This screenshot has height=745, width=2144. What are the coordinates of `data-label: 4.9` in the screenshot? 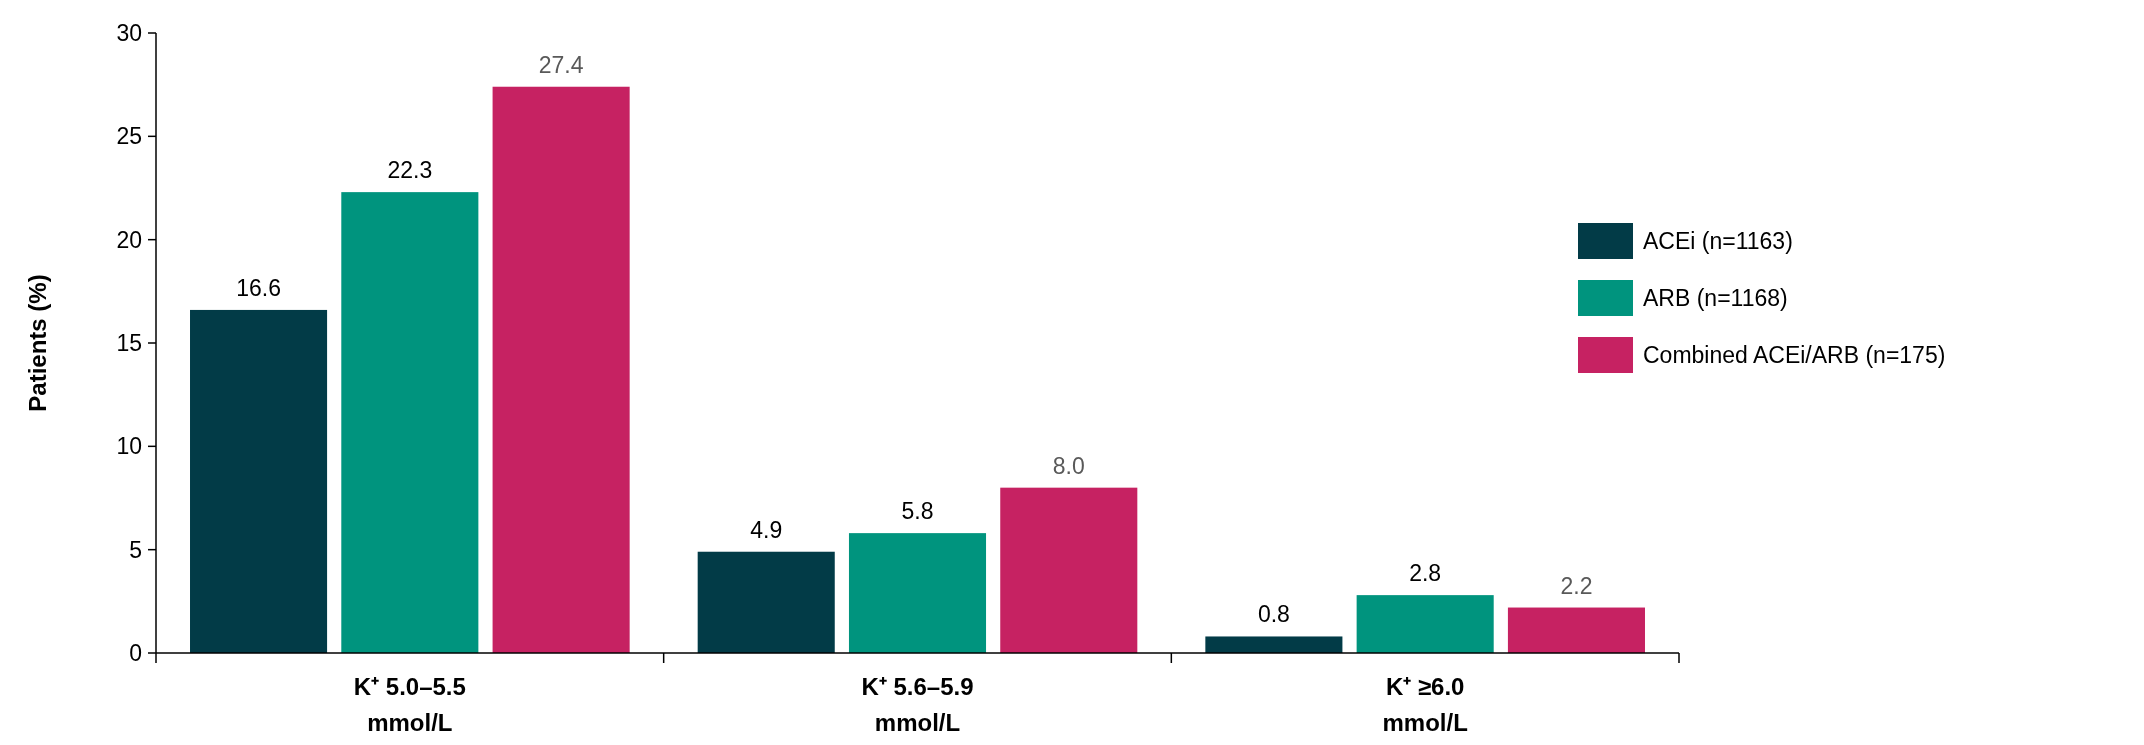 It's located at (766, 529).